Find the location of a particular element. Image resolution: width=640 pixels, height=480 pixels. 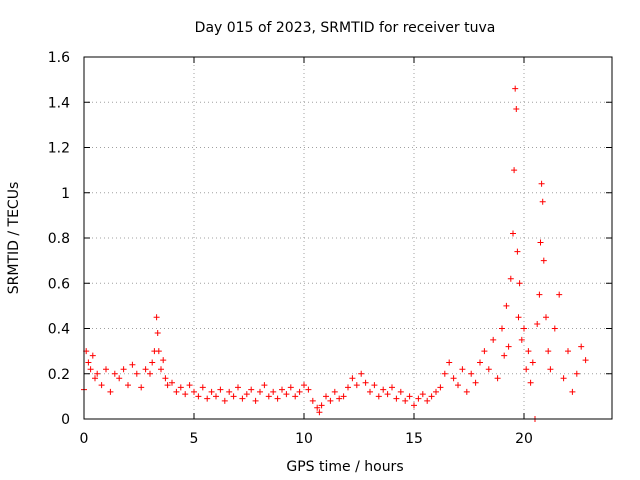

x-tick-labels: 0 5 10 15 20 is located at coordinates (306, 439).